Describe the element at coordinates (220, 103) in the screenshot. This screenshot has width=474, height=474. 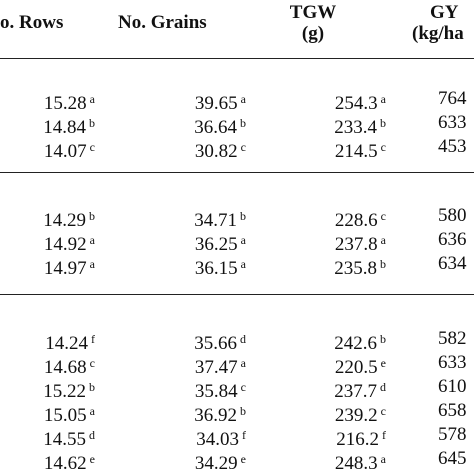
I see `cell-grains: 39.65 a` at that location.